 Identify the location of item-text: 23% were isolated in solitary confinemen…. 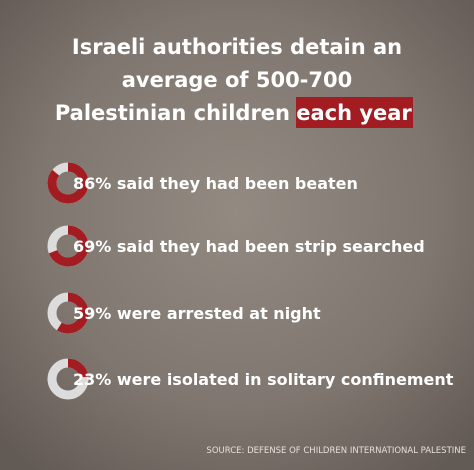
(263, 379).